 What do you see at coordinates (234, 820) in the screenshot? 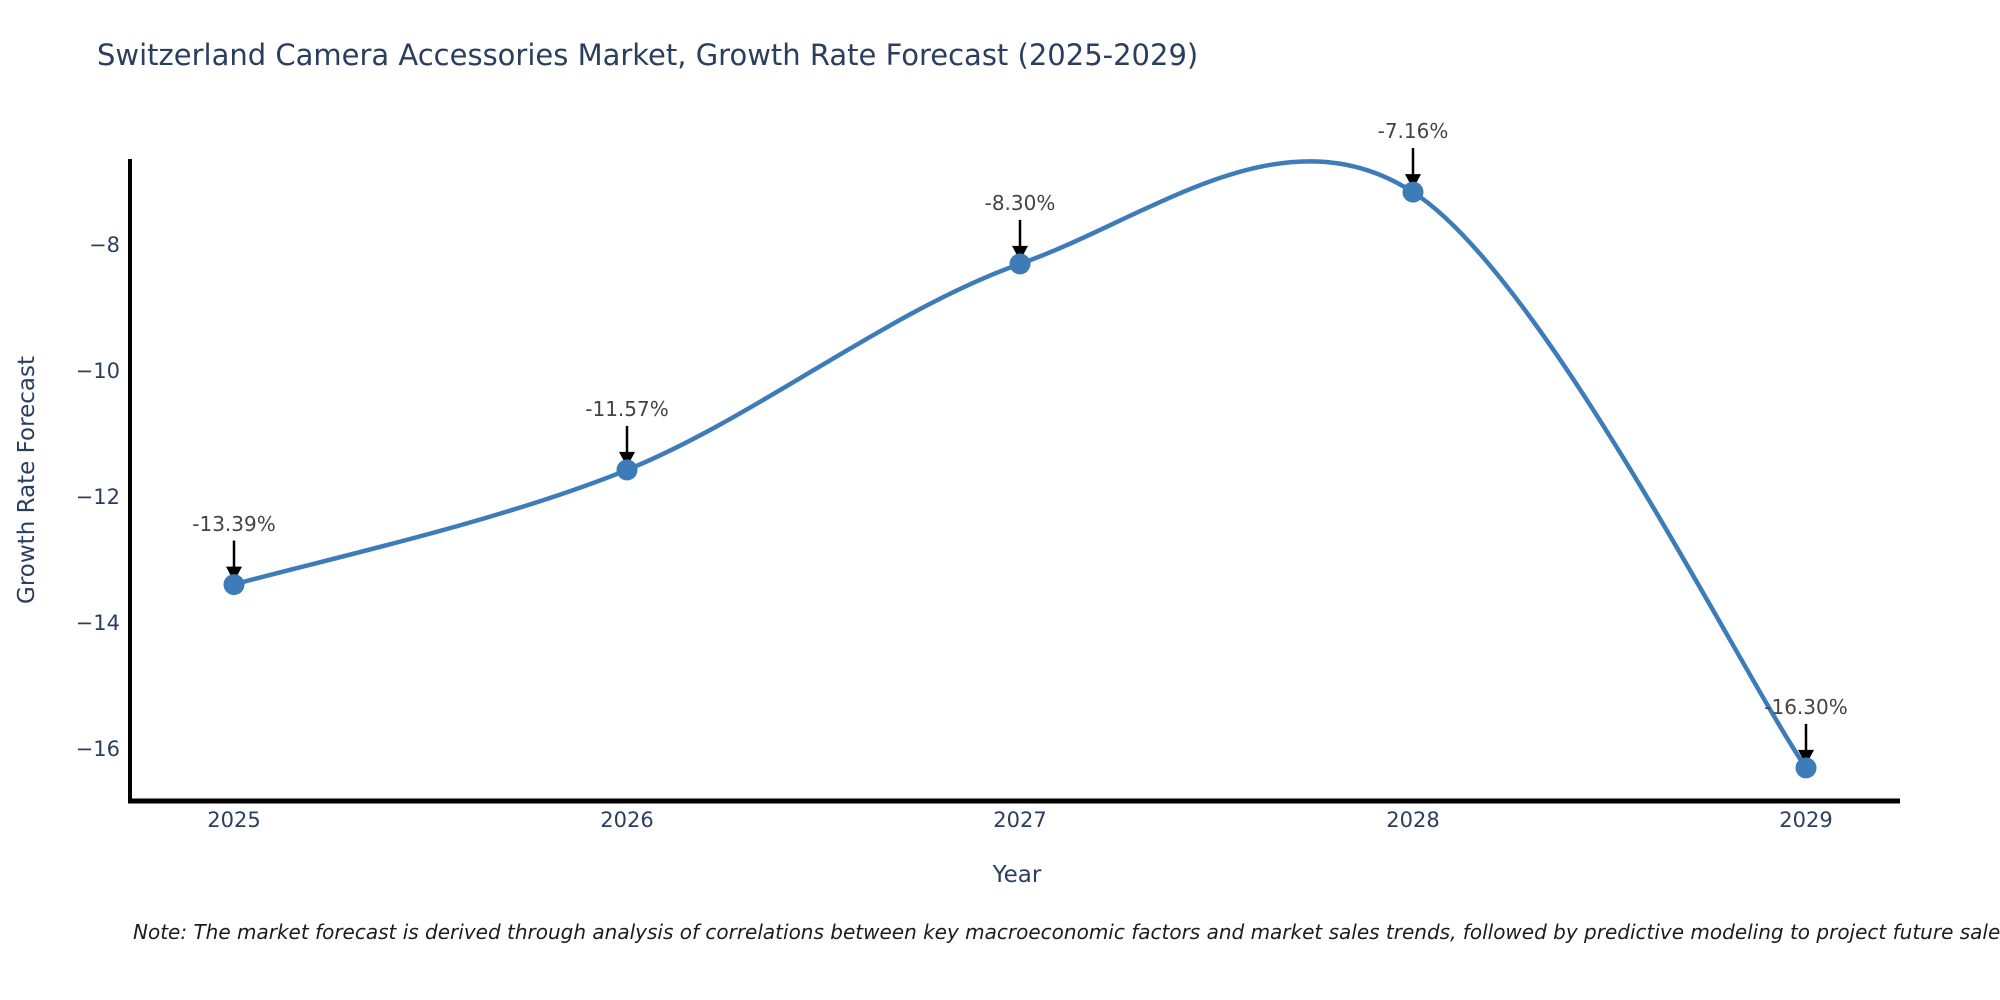
I see `x-tick-label: 2025` at bounding box center [234, 820].